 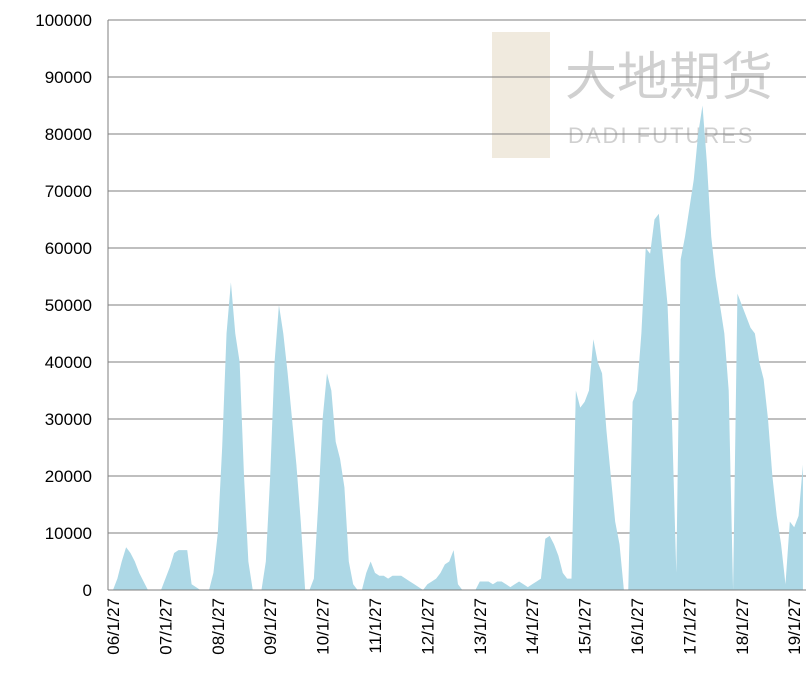 What do you see at coordinates (68, 305) in the screenshot?
I see `y-tick-label: 50000` at bounding box center [68, 305].